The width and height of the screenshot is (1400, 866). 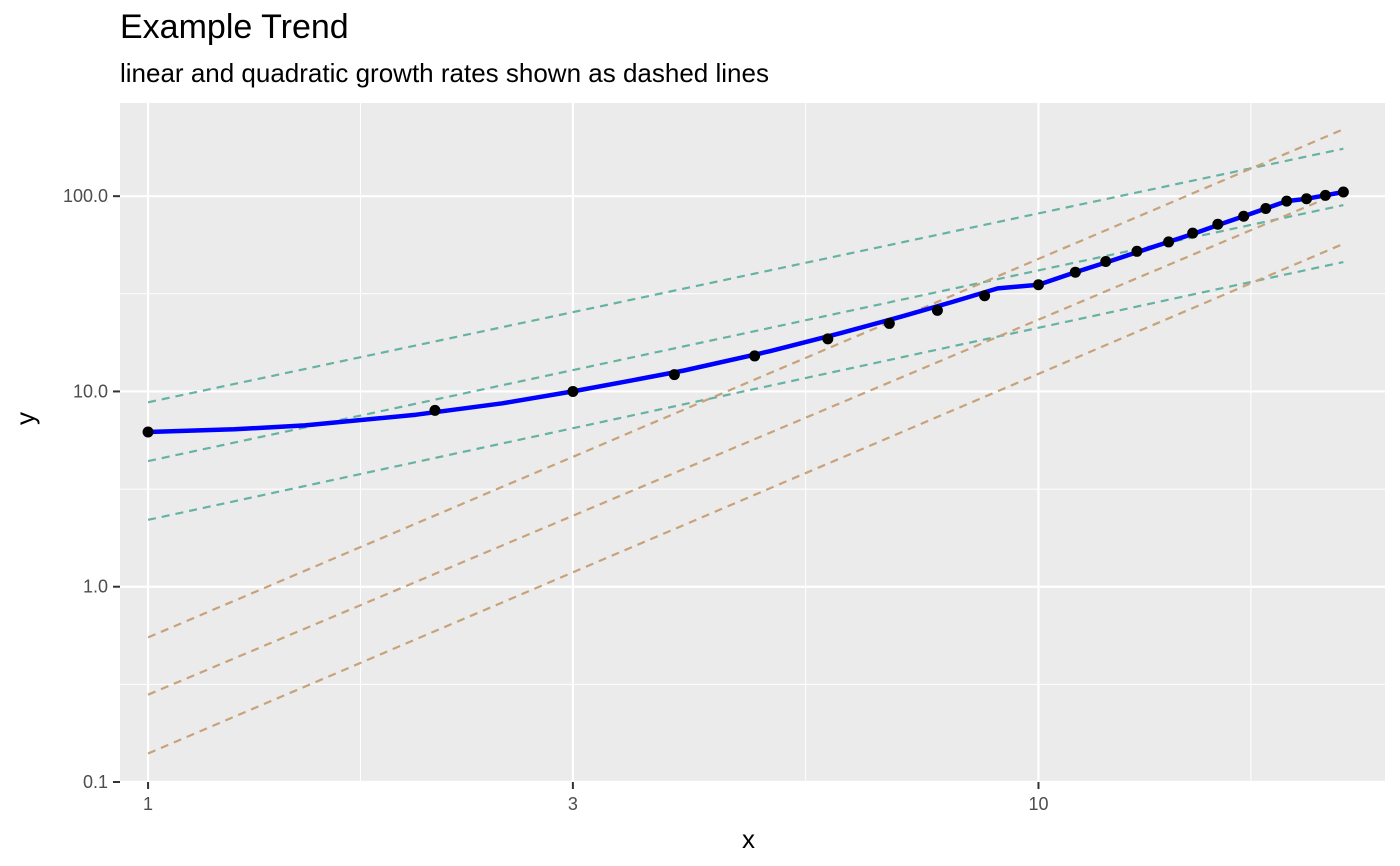 I want to click on x-tick-label: 10, so click(x=1038, y=804).